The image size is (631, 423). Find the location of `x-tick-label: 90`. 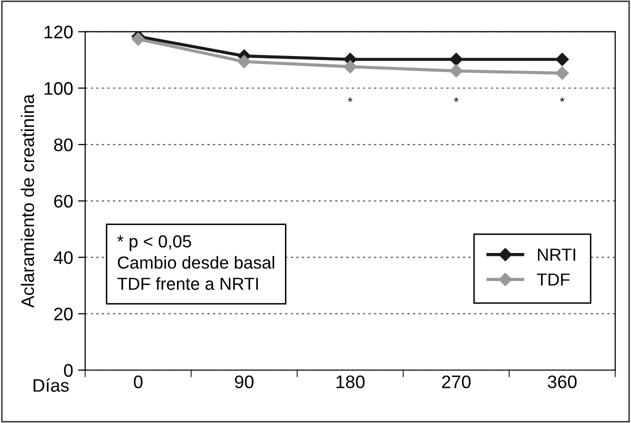

x-tick-label: 90 is located at coordinates (244, 381).